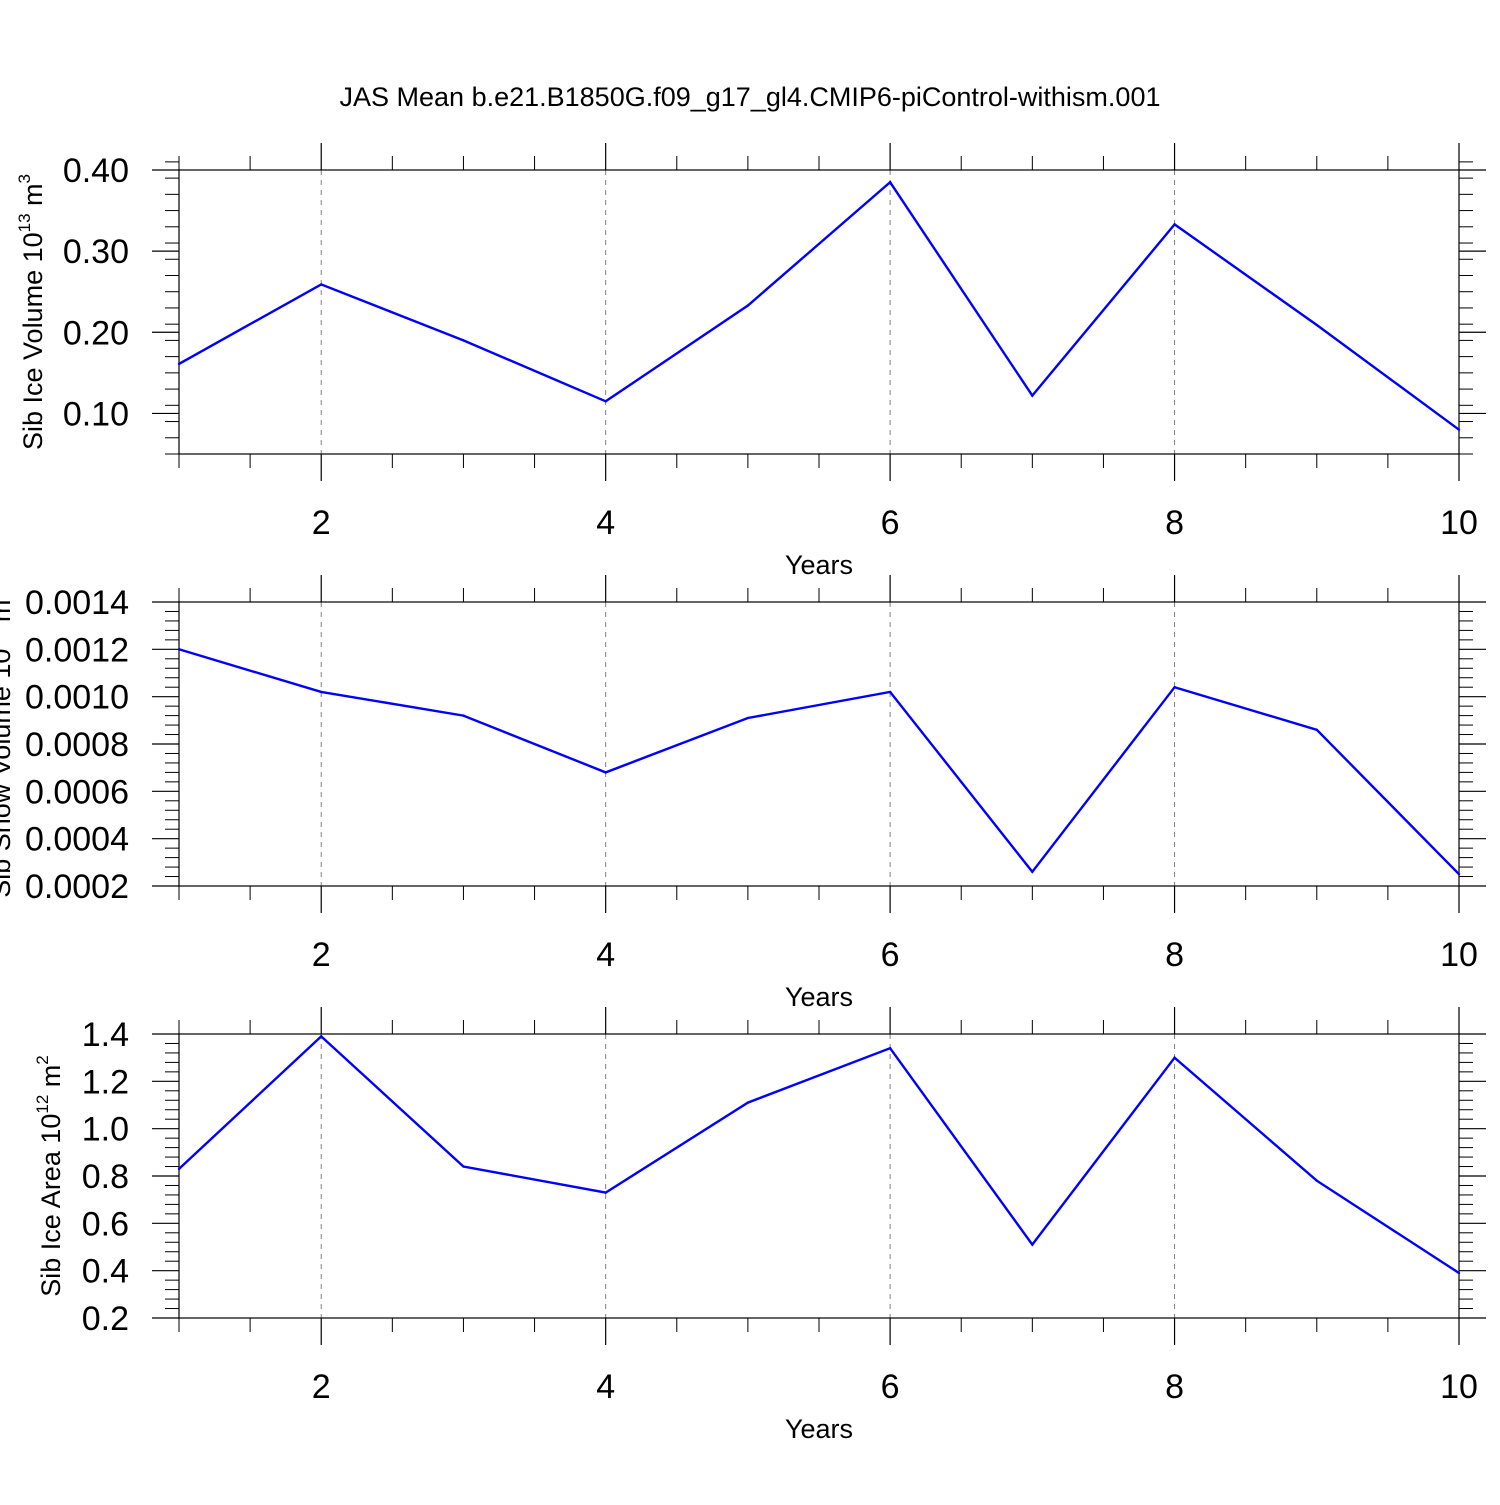  What do you see at coordinates (105, 1319) in the screenshot?
I see `y-tick-label: 0.2` at bounding box center [105, 1319].